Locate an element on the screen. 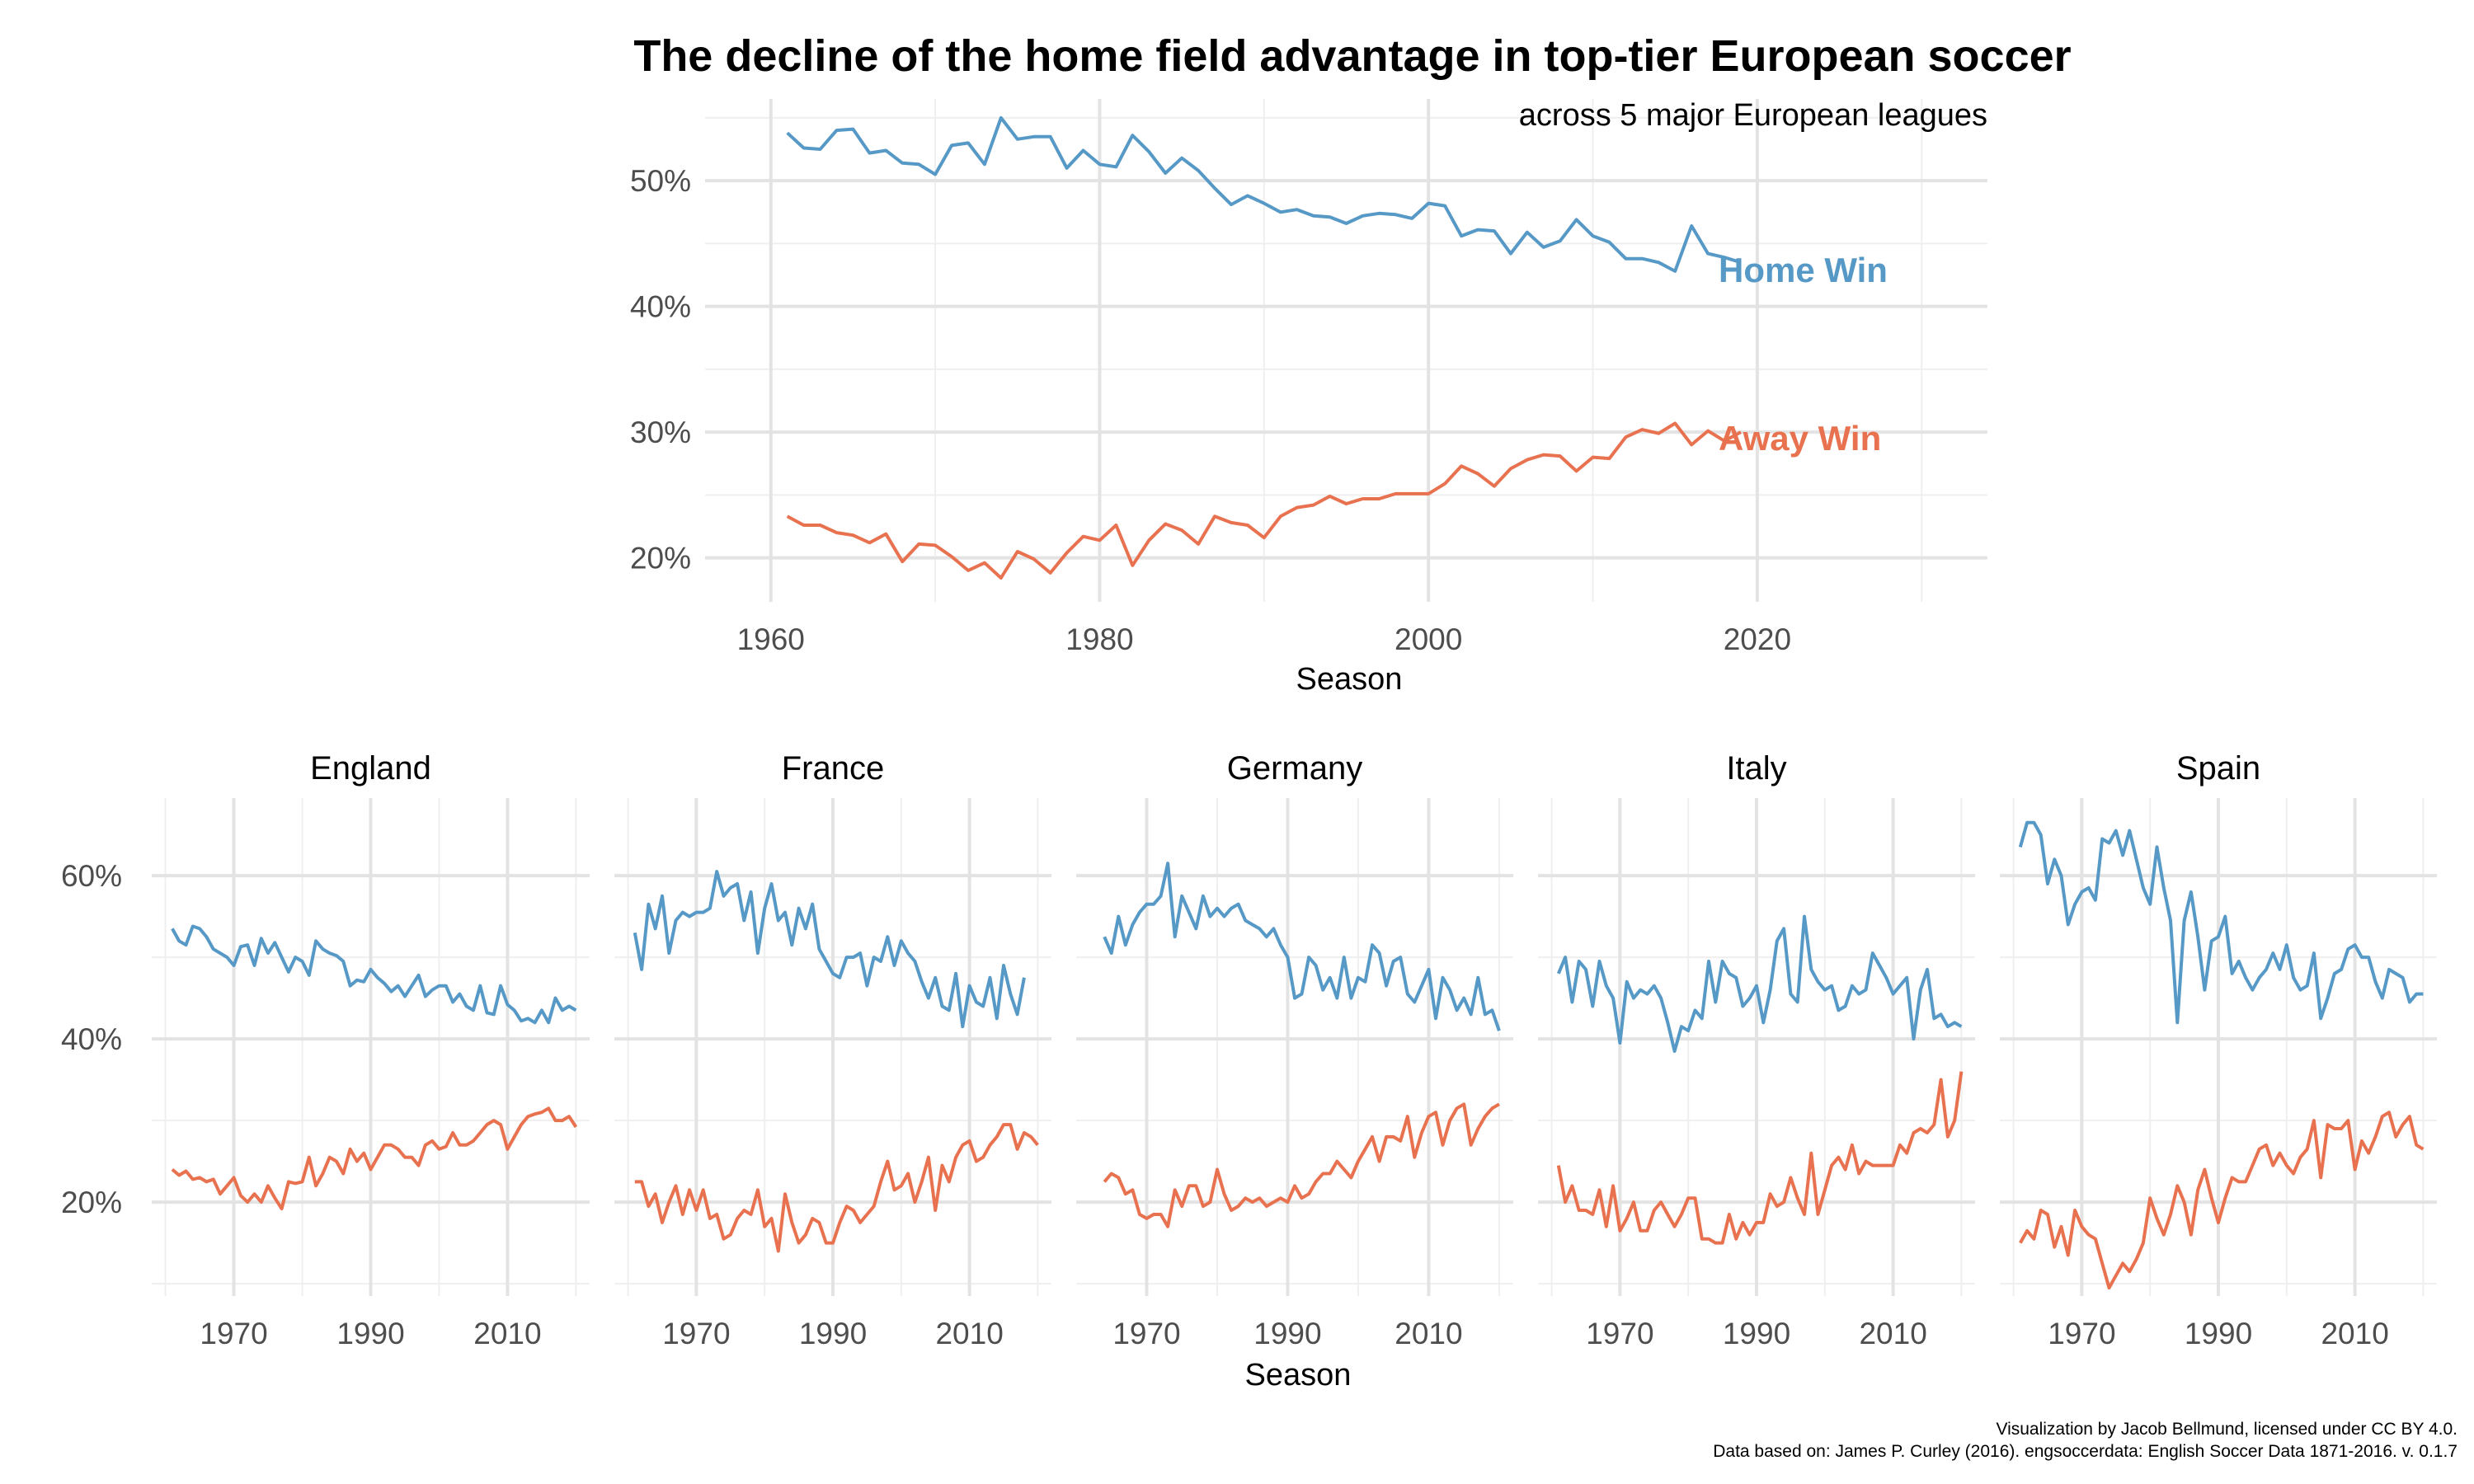 The height and width of the screenshot is (1484, 2474). overall-y-tick-label: 50% is located at coordinates (660, 181).